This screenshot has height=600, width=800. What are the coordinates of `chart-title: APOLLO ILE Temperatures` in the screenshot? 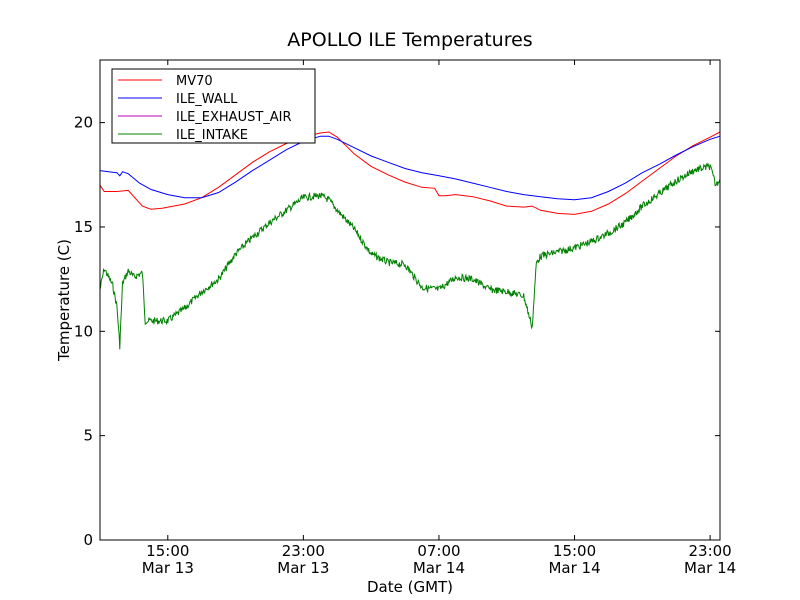 It's located at (409, 40).